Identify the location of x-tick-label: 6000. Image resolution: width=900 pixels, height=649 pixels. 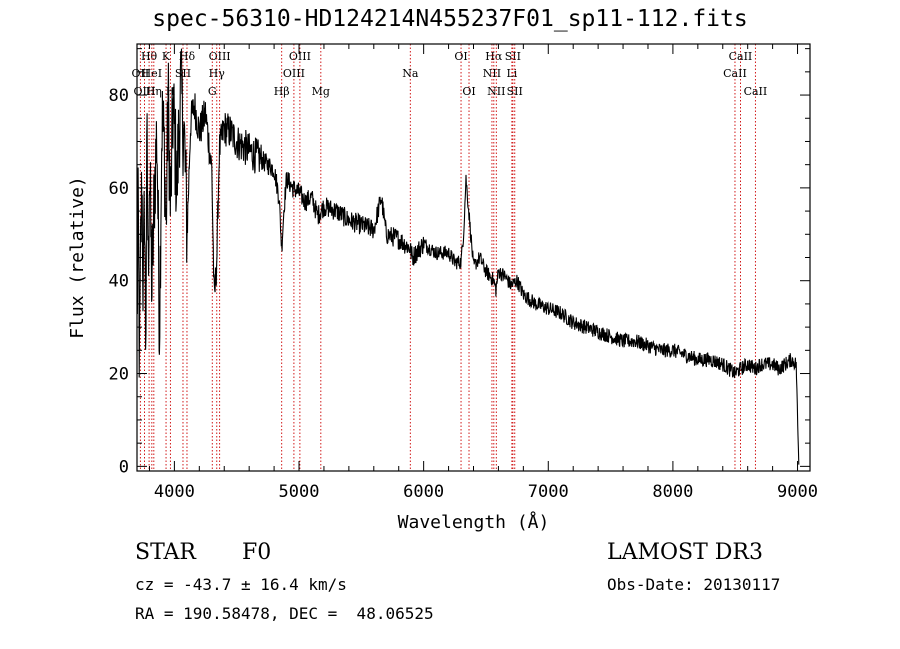
(423, 492).